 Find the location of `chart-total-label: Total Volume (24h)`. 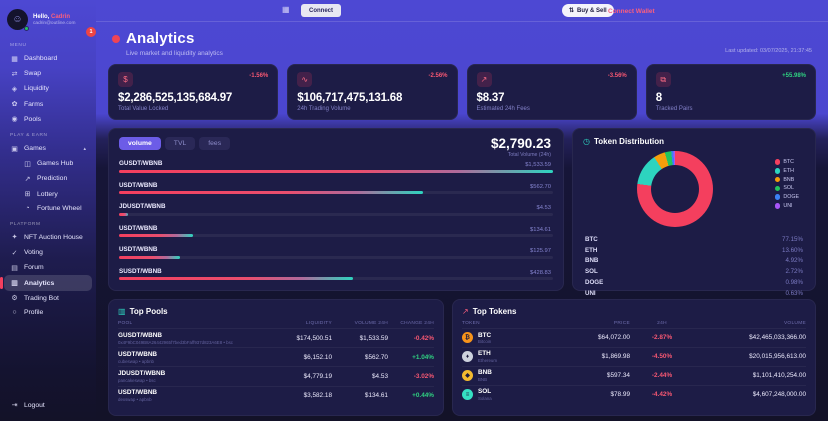

chart-total-label: Total Volume (24h) is located at coordinates (529, 155).